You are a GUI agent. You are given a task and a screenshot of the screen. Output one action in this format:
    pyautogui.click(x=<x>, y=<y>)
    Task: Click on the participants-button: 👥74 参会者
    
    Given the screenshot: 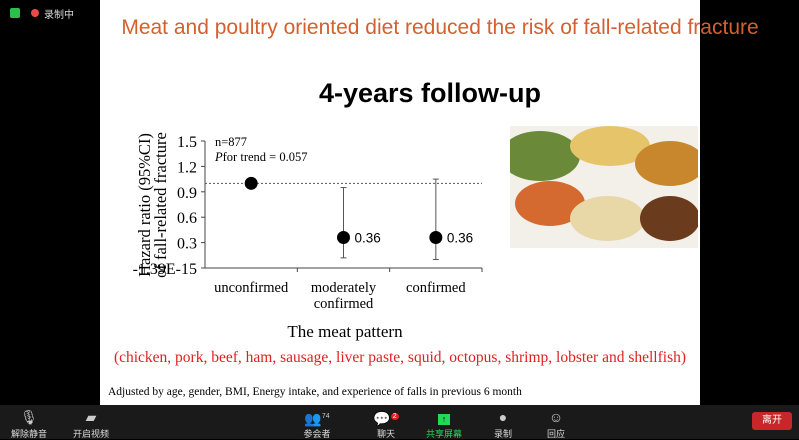 What is the action you would take?
    pyautogui.click(x=317, y=423)
    